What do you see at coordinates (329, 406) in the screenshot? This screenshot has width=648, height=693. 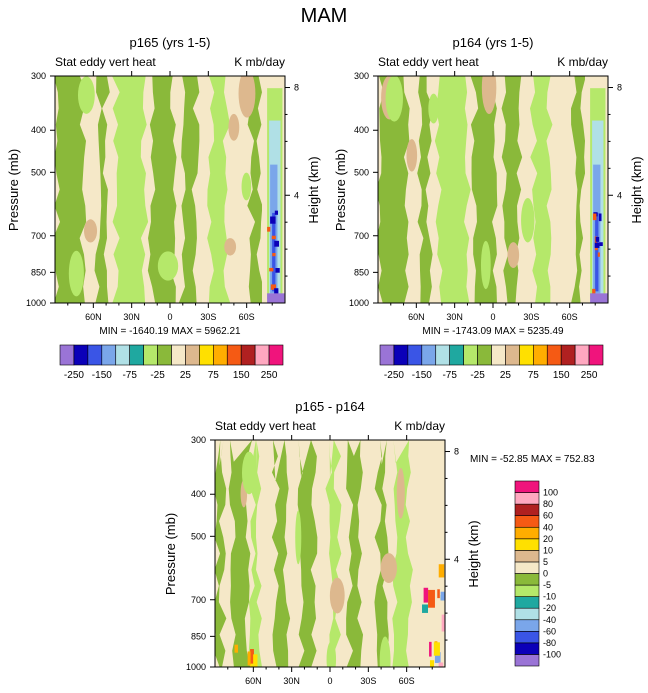 I see `panel-title: p165 - p164` at bounding box center [329, 406].